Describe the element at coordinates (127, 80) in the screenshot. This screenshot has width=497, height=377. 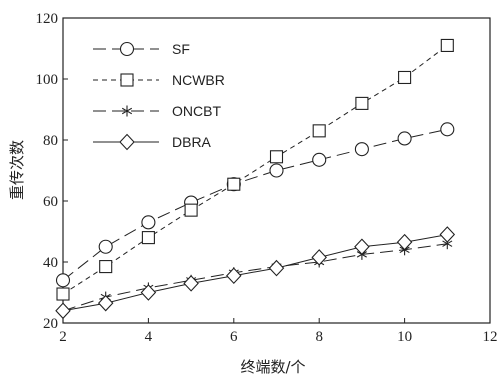
I see `legend-marker-ncwbr` at that location.